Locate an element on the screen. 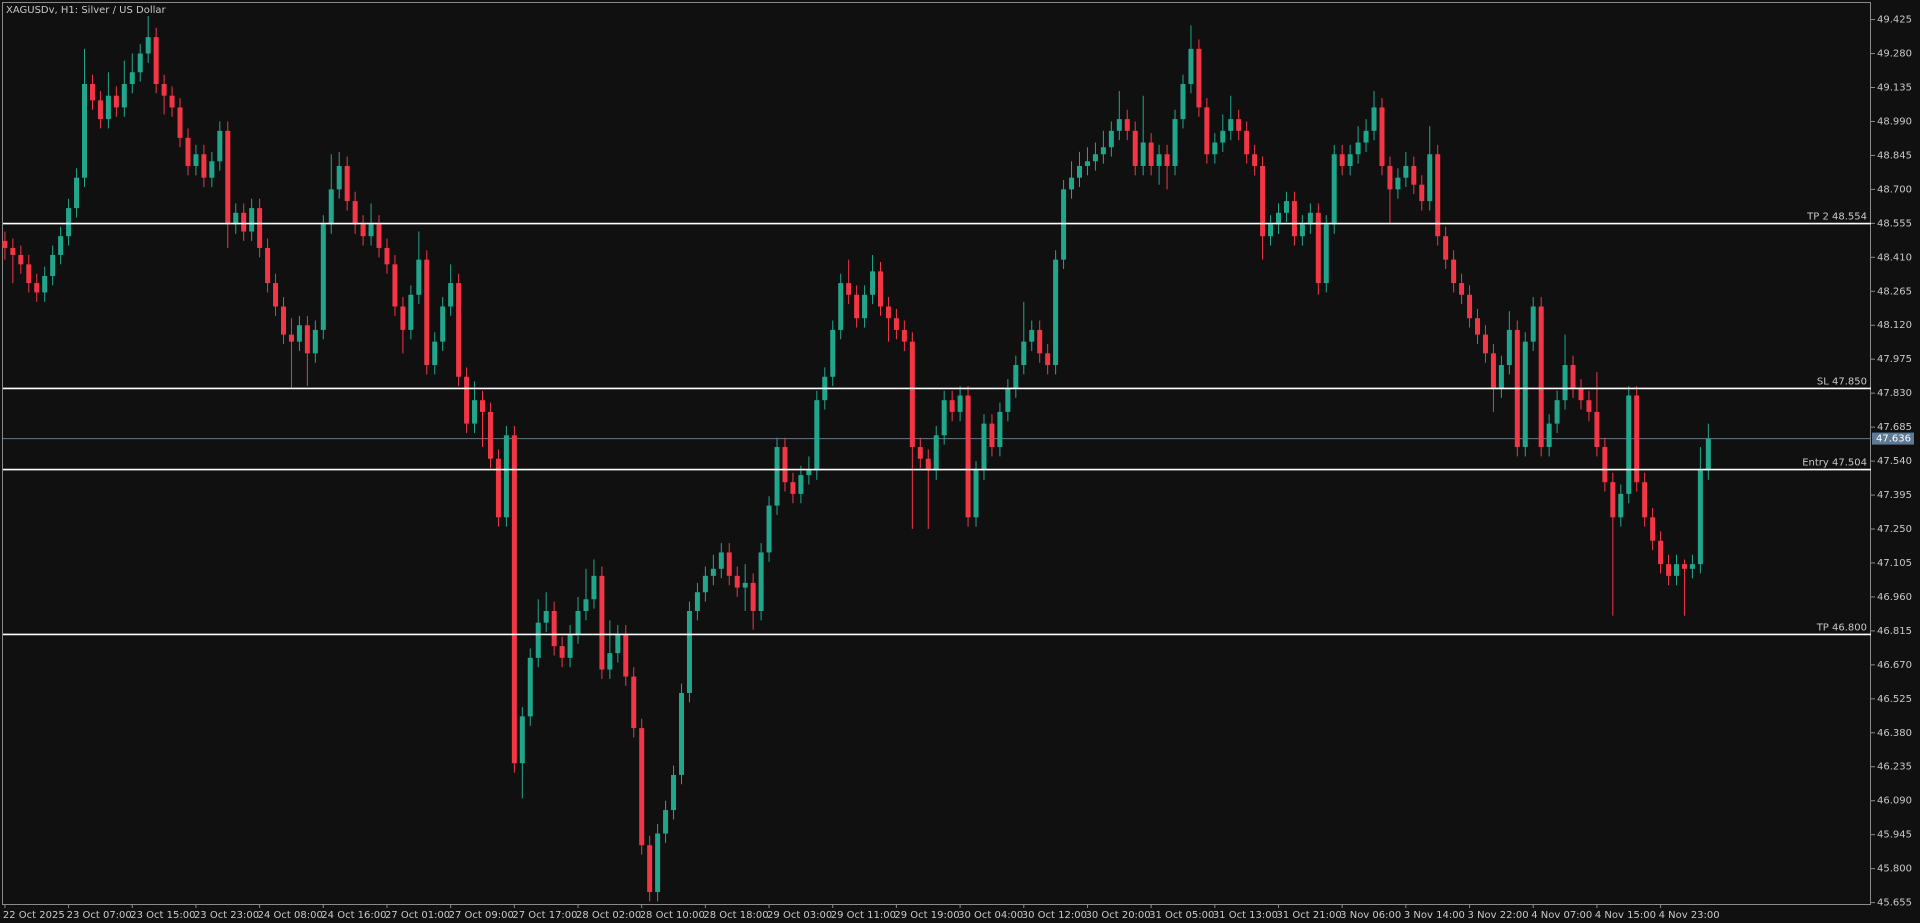 This screenshot has width=1920, height=923. y-tick-label: 46.525 is located at coordinates (1894, 699).